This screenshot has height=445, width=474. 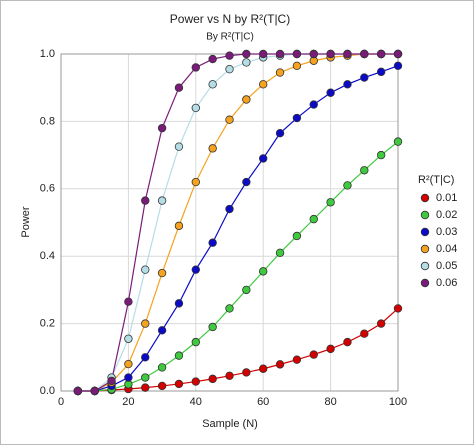 I want to click on legend-label: 0.01, so click(x=446, y=198).